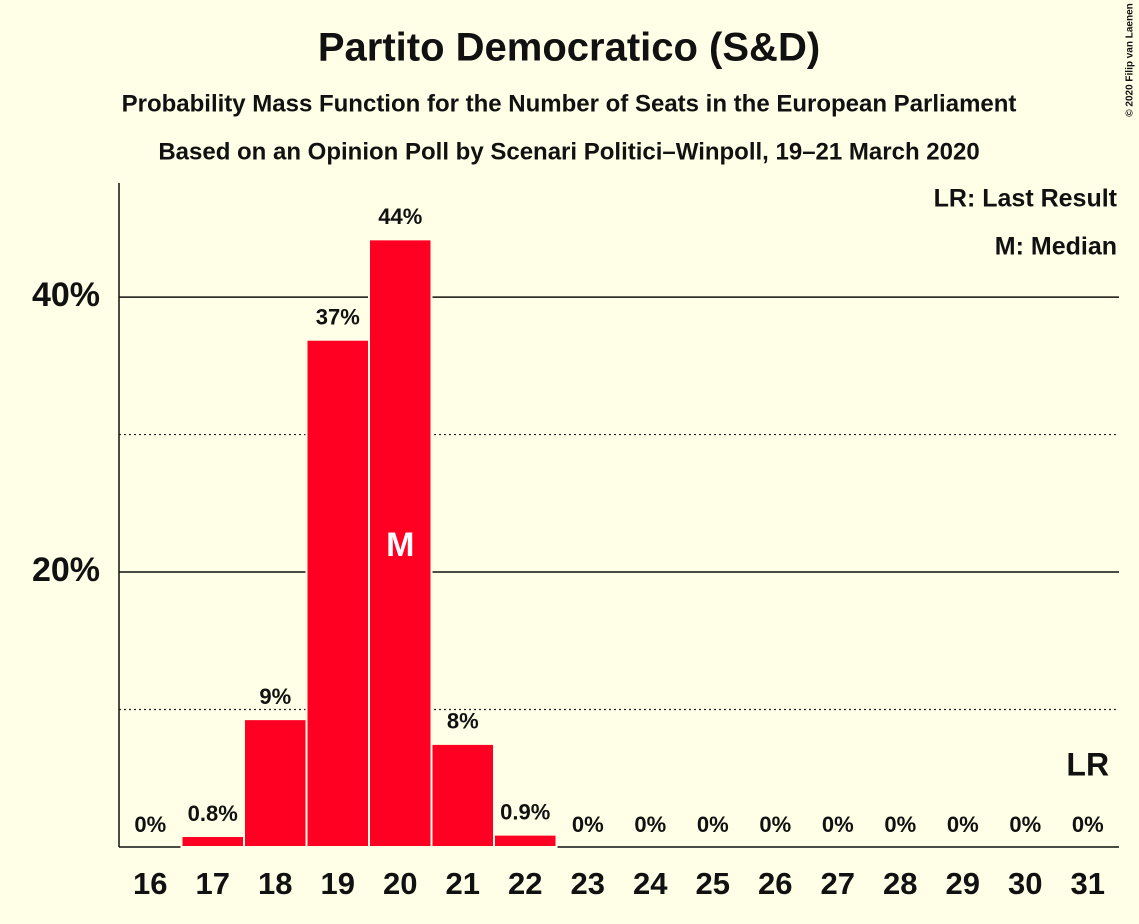  What do you see at coordinates (400, 883) in the screenshot?
I see `x-tick-label: 20` at bounding box center [400, 883].